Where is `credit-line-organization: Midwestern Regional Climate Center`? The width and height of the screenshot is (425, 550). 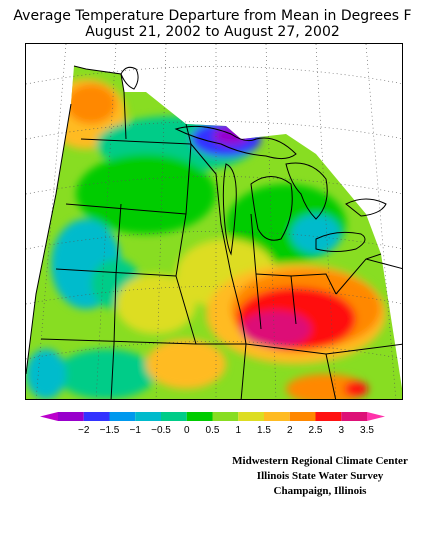 credit-line-organization: Midwestern Regional Climate Center is located at coordinates (320, 461).